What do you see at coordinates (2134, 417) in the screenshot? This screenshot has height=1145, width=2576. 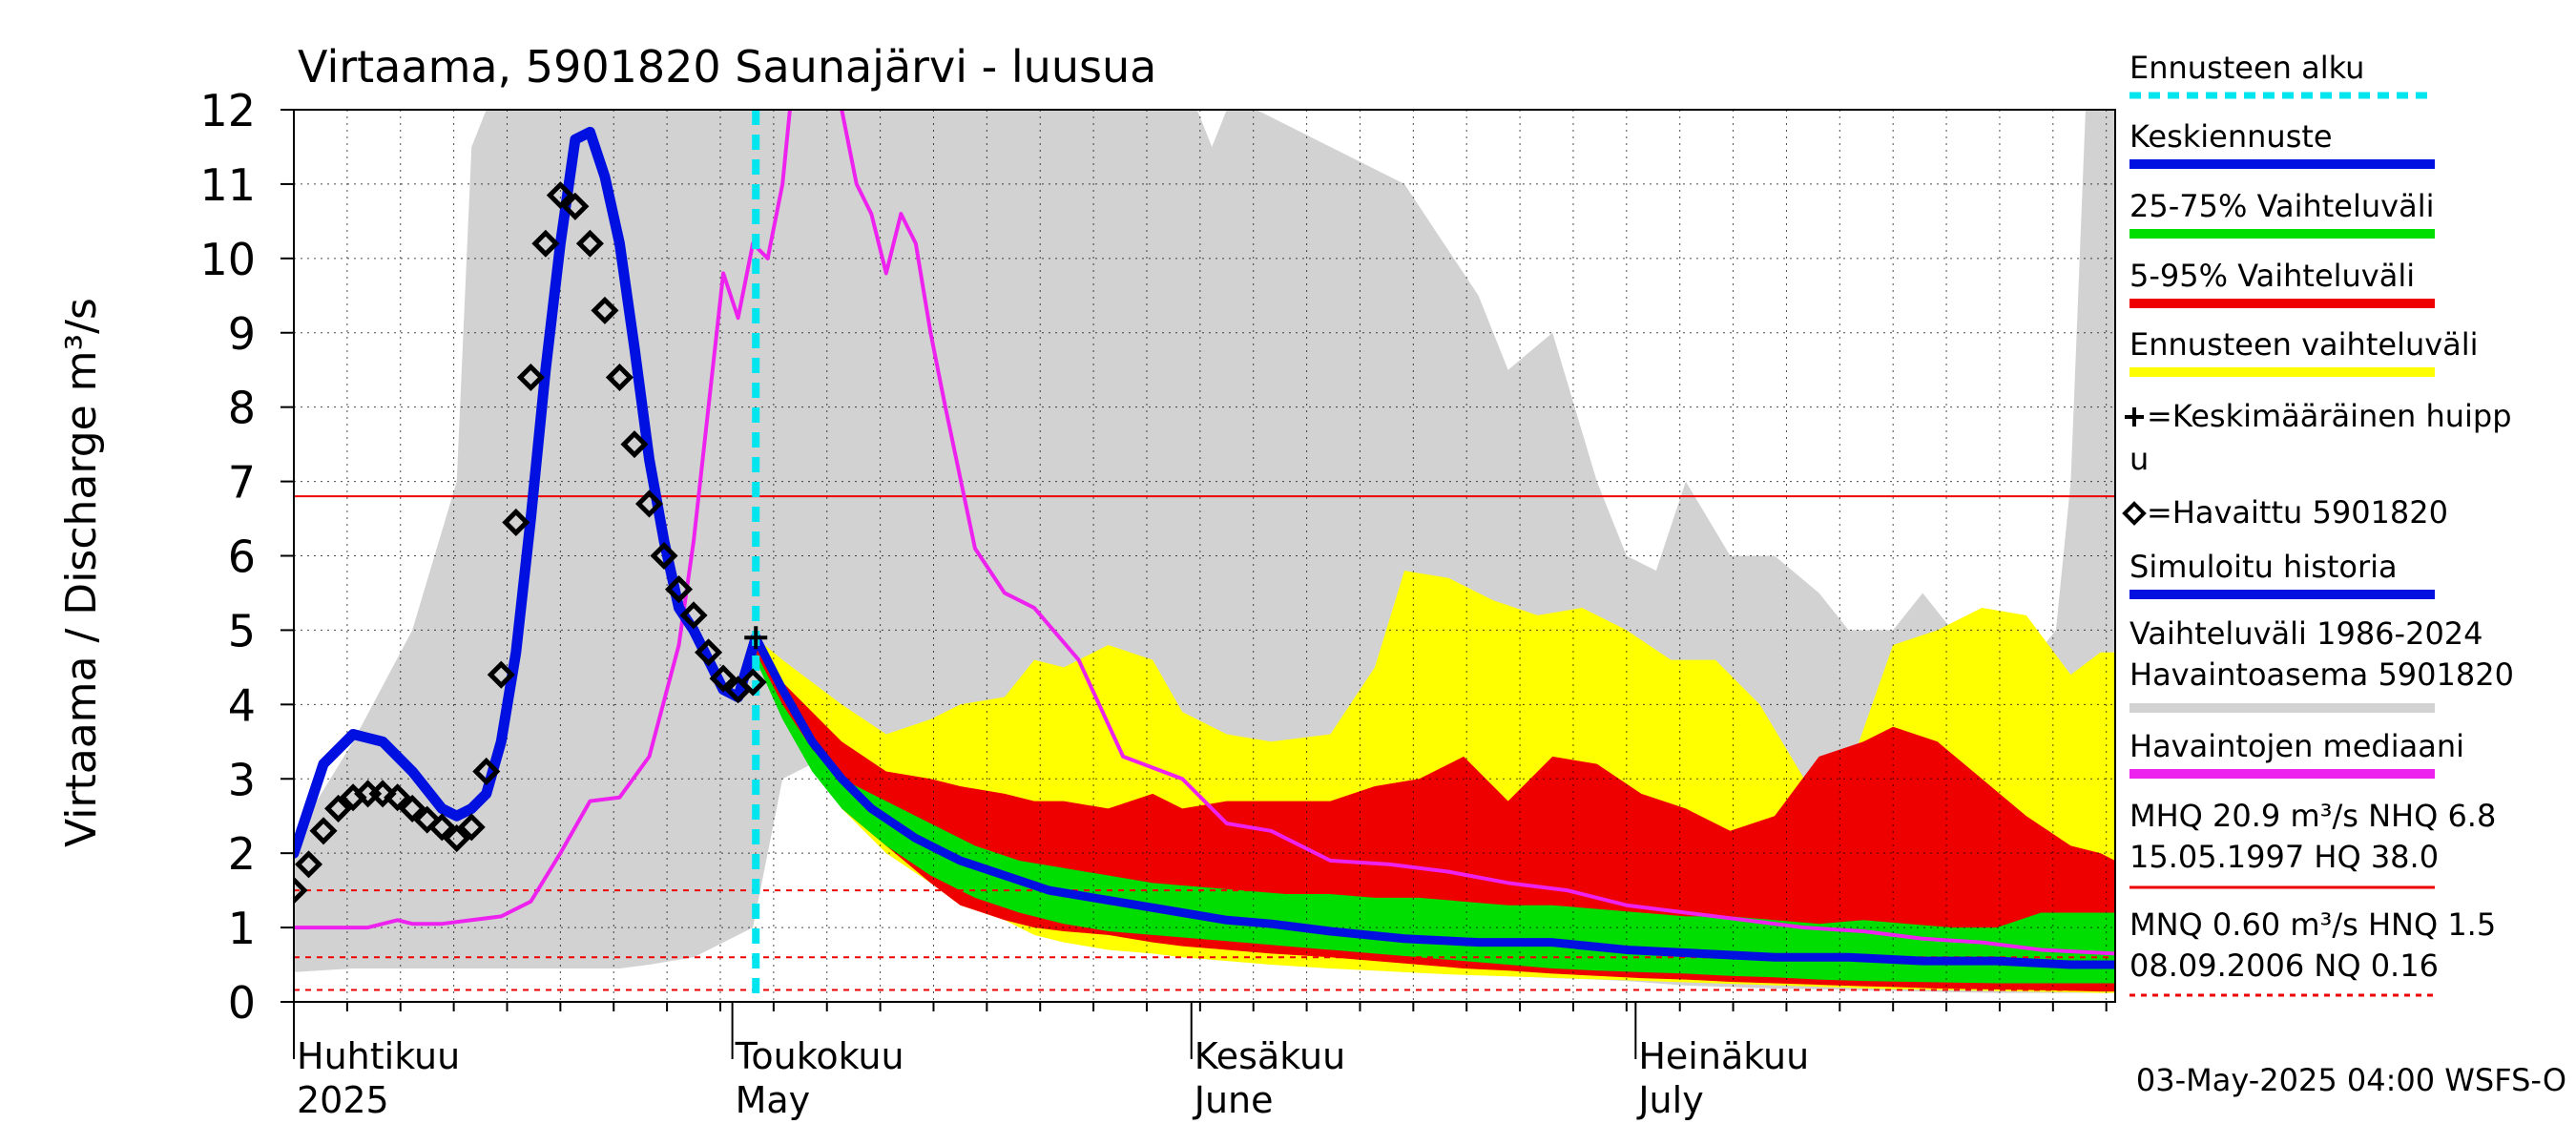 I see `legend-plus-icon` at bounding box center [2134, 417].